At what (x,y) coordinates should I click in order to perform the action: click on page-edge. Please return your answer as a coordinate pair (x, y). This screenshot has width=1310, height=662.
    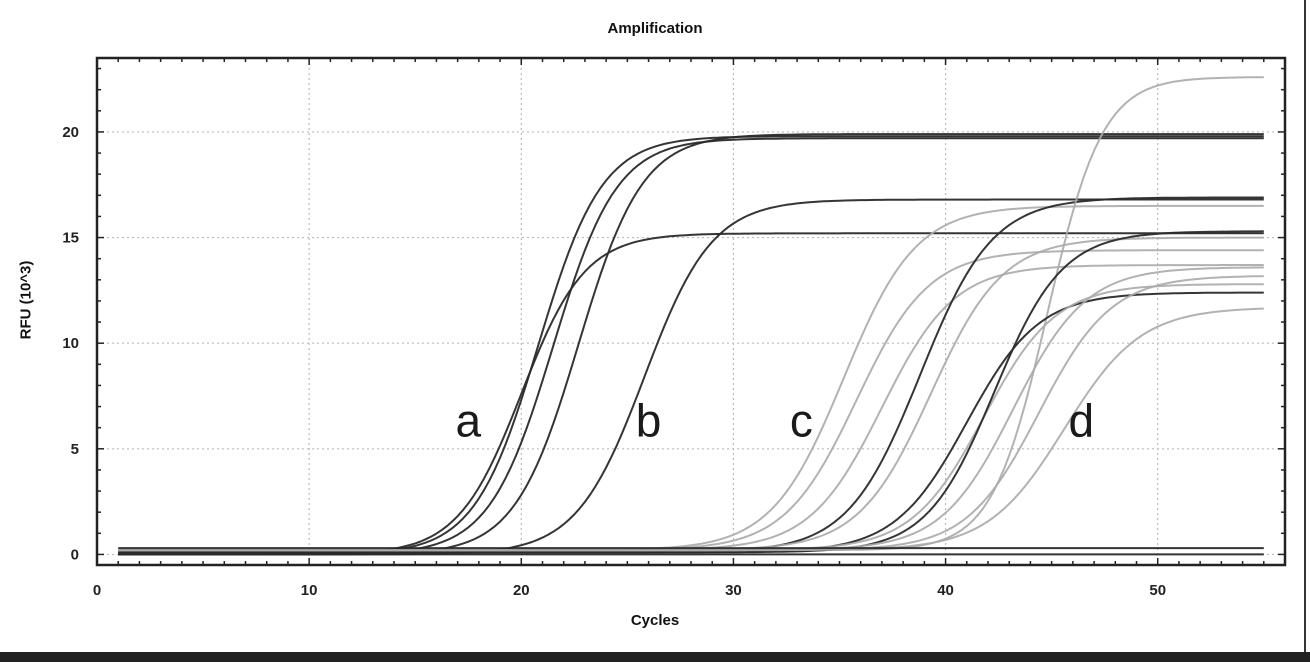
    Looking at the image, I should click on (1307, 331).